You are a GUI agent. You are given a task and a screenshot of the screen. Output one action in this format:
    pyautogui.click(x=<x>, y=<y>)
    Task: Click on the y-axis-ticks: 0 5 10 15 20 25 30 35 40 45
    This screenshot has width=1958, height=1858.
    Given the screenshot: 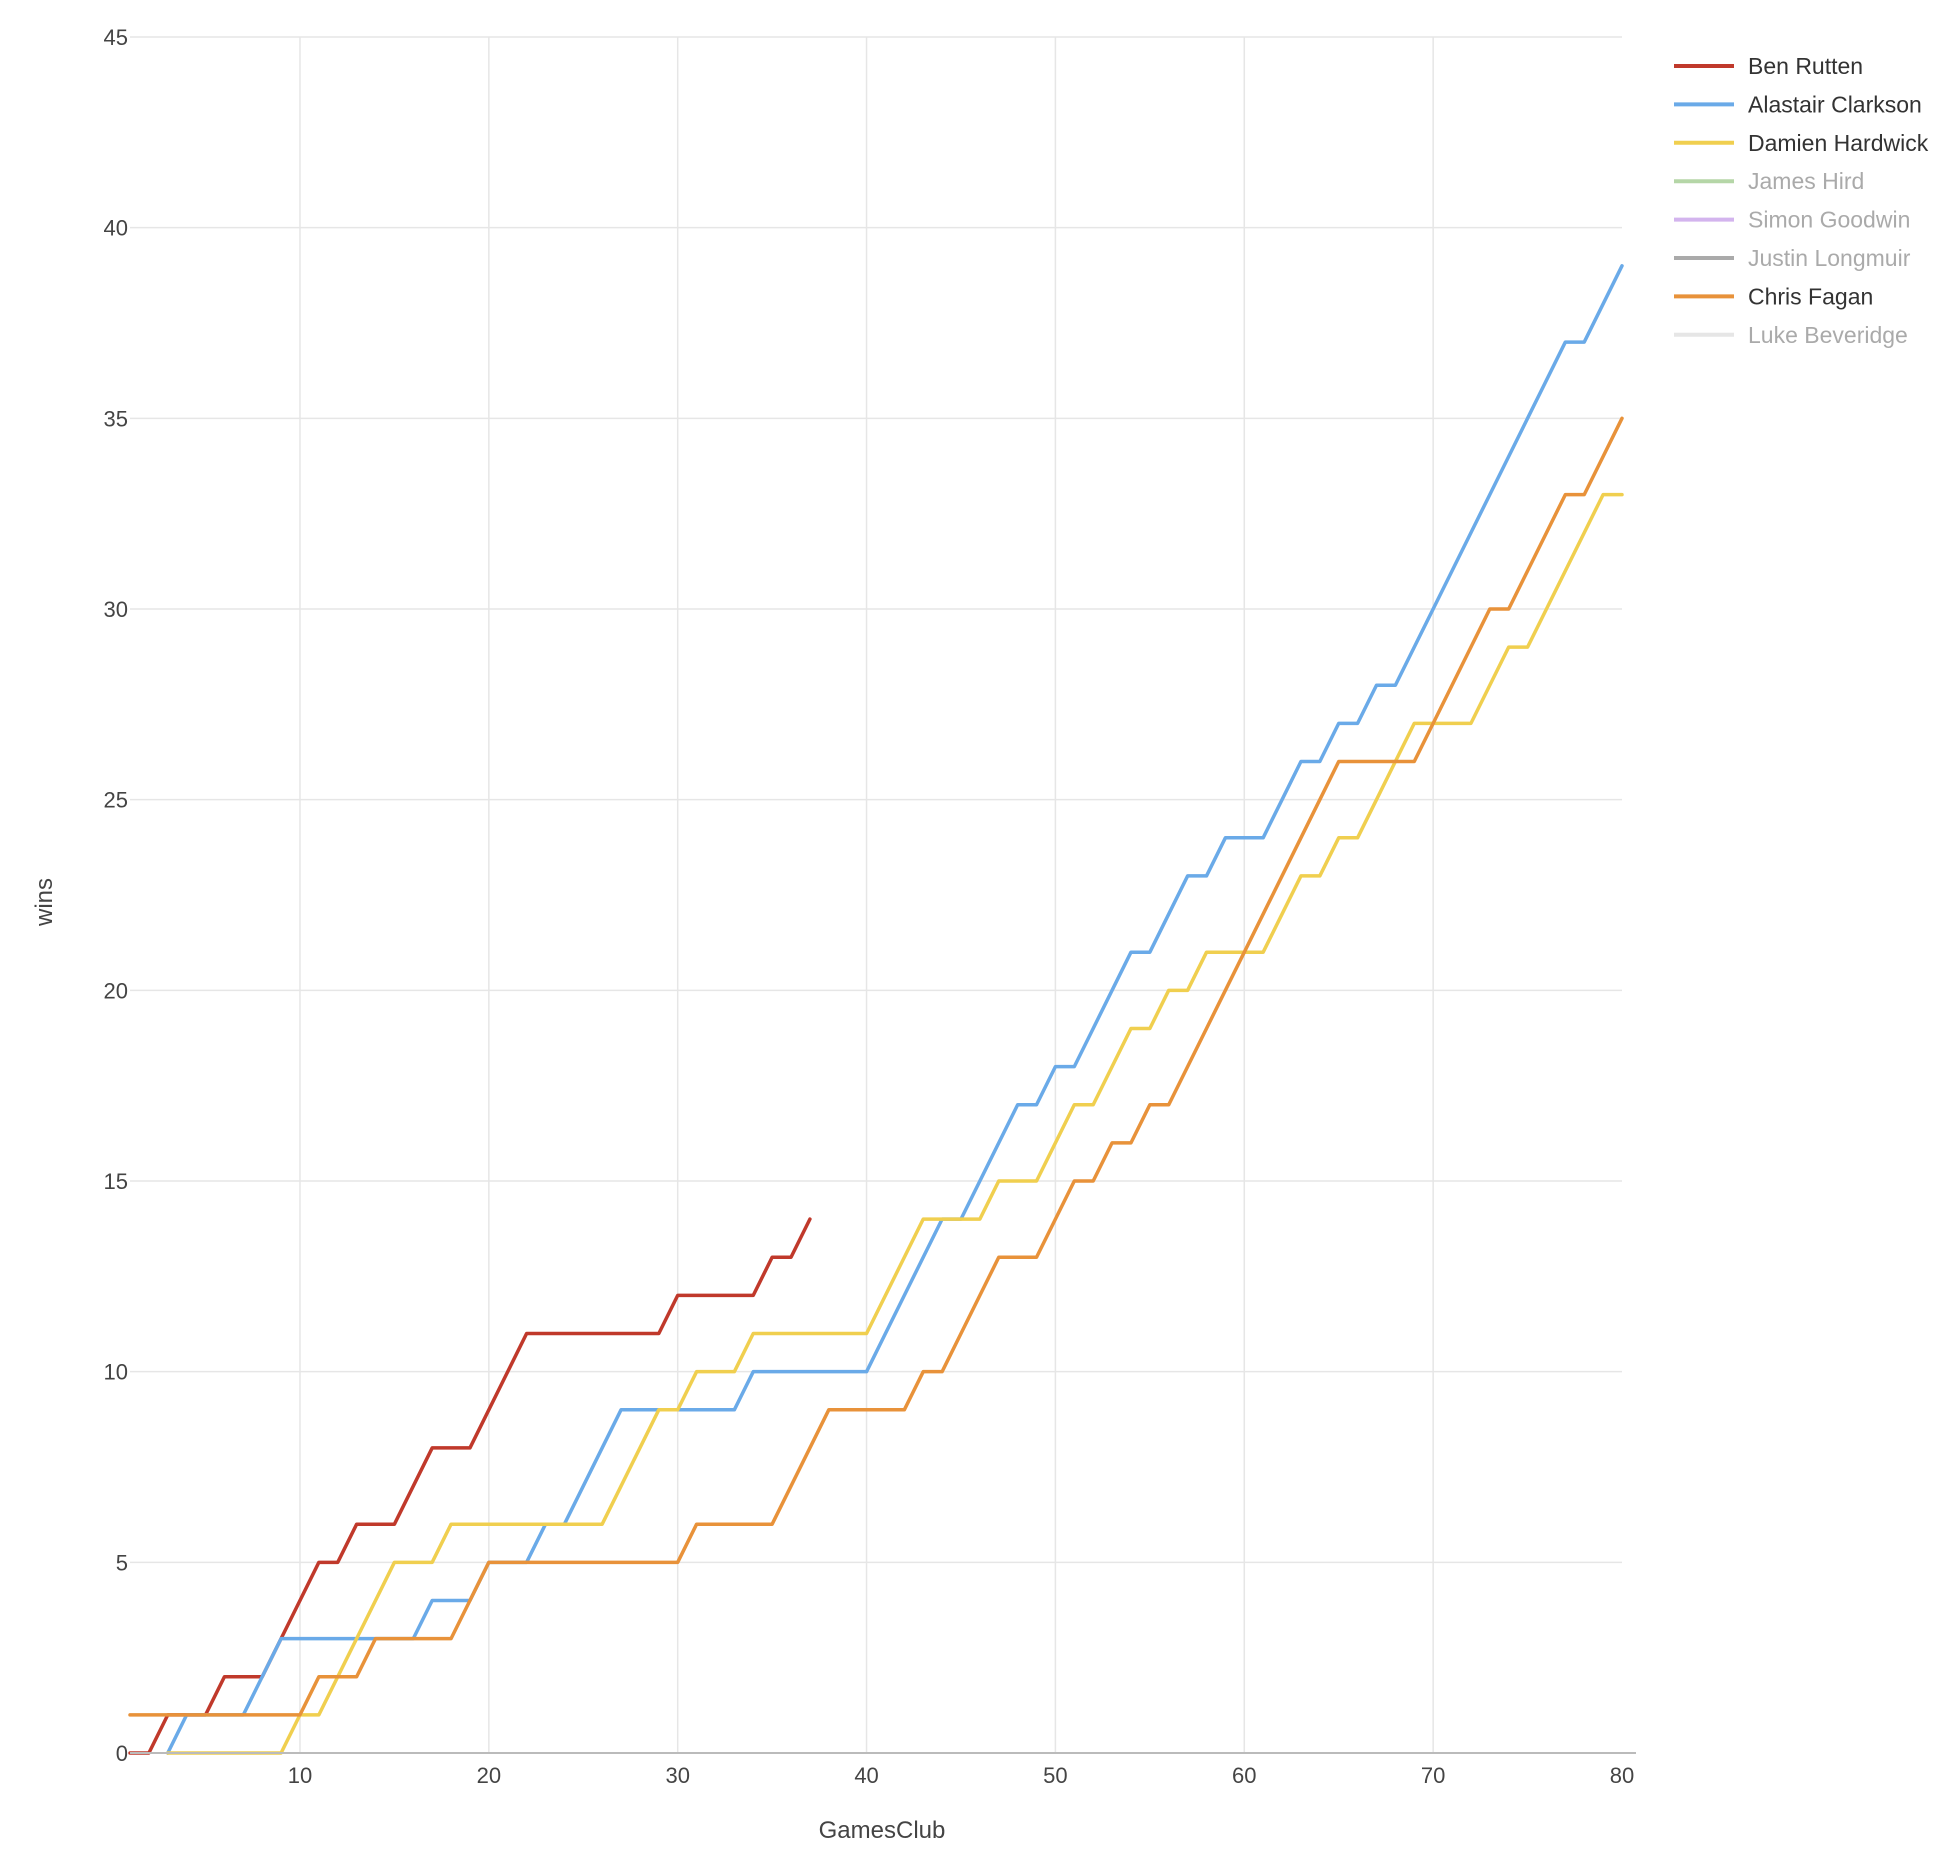 What is the action you would take?
    pyautogui.click(x=116, y=895)
    